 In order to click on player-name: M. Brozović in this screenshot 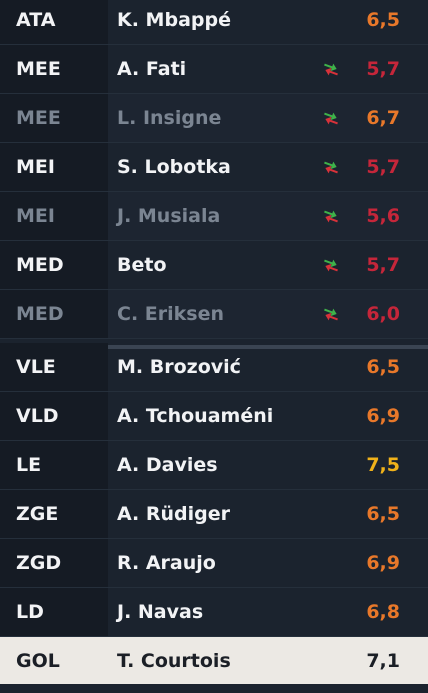, I will do `click(179, 367)`.